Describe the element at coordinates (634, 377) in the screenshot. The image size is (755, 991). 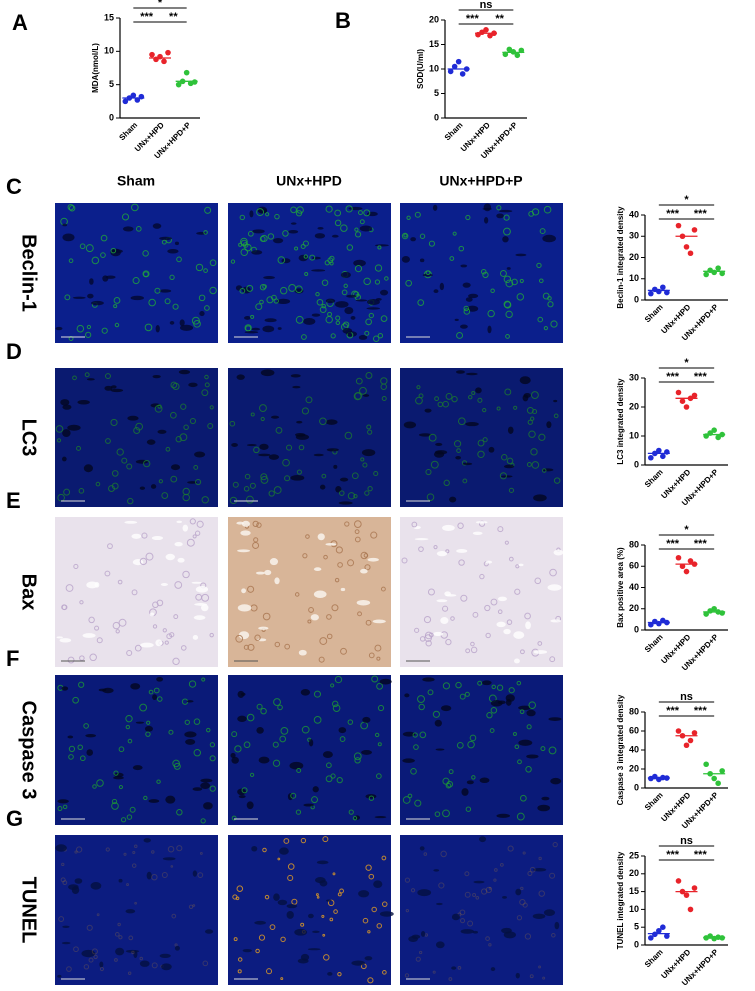
I see `y-tick-label: 30` at that location.